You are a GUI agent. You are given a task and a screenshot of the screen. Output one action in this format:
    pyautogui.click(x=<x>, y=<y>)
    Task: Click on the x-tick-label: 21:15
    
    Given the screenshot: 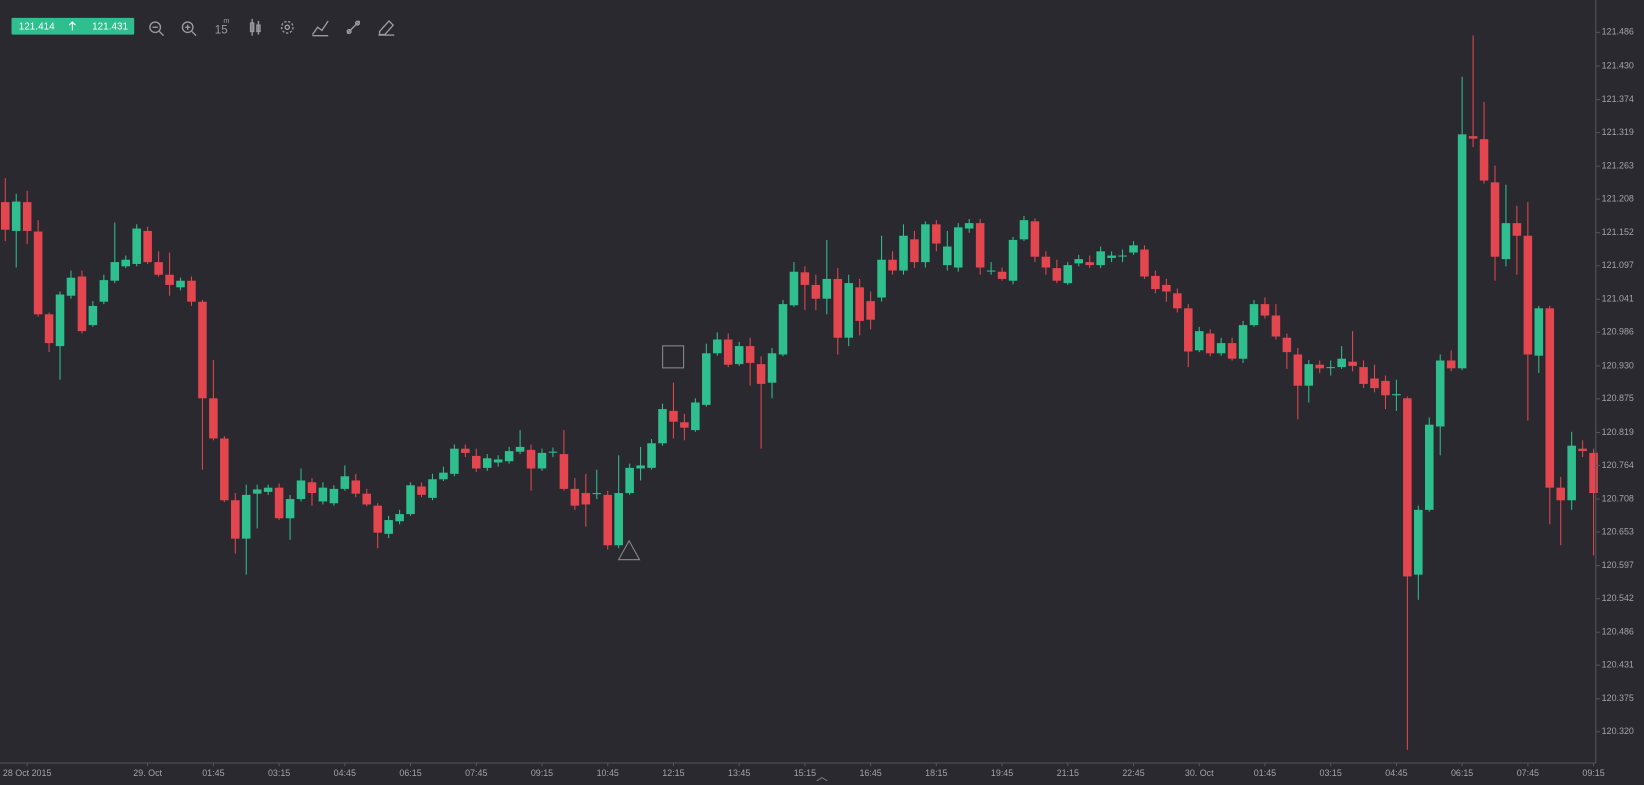 What is the action you would take?
    pyautogui.click(x=1068, y=773)
    